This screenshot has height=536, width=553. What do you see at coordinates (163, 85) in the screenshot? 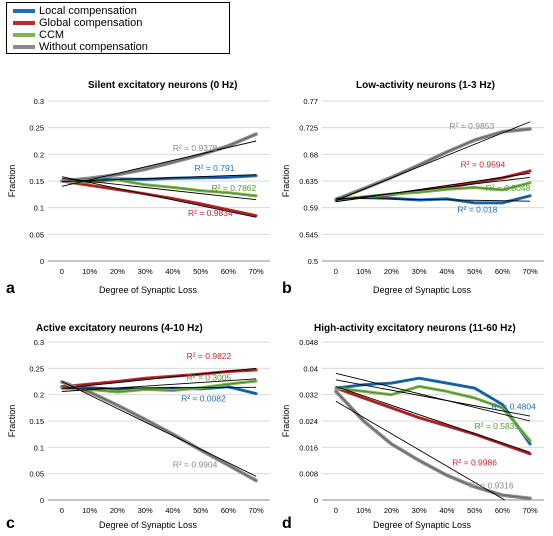
I see `chart-title: Silent excitatory neurons (0 Hz)` at bounding box center [163, 85].